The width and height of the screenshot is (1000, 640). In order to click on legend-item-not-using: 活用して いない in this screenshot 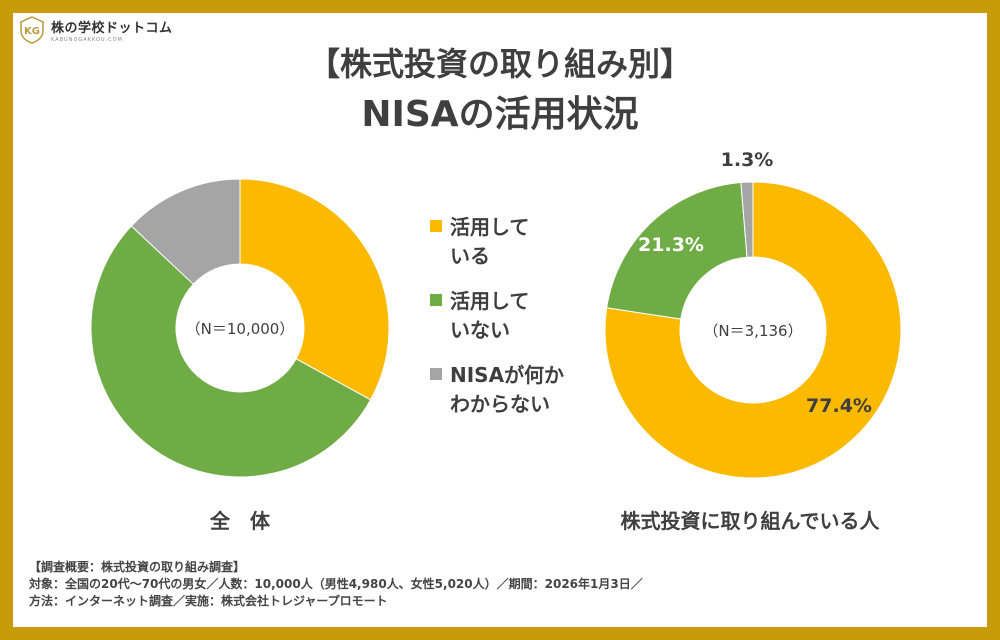, I will do `click(500, 316)`.